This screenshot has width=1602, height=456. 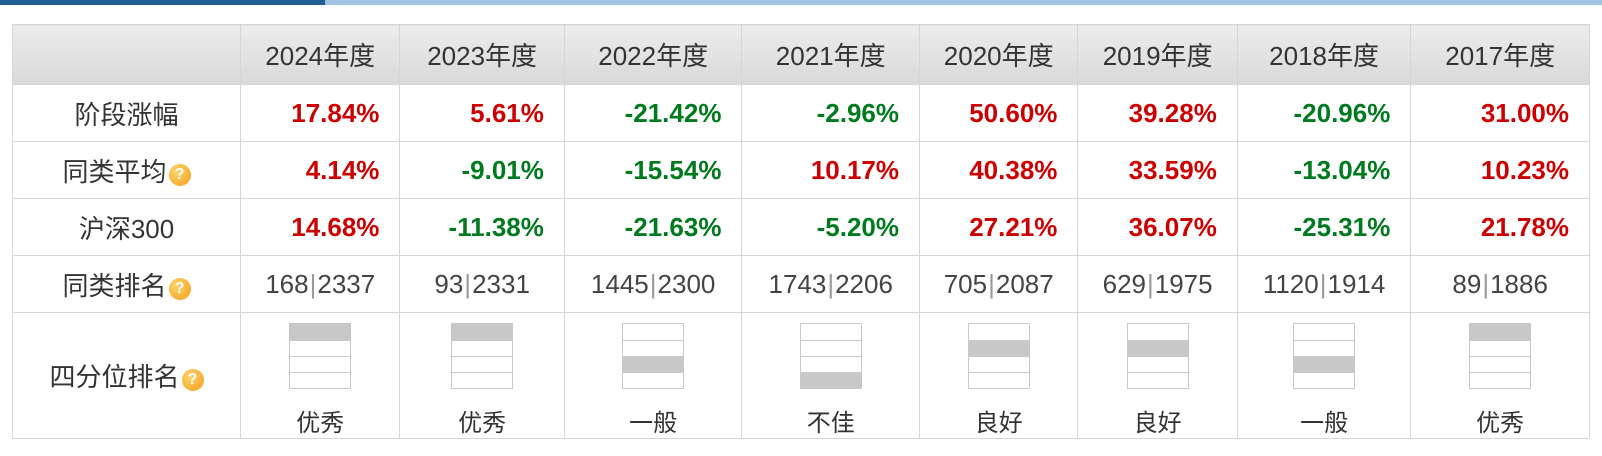 What do you see at coordinates (830, 170) in the screenshot?
I see `percent-value-cell: 10.17%` at bounding box center [830, 170].